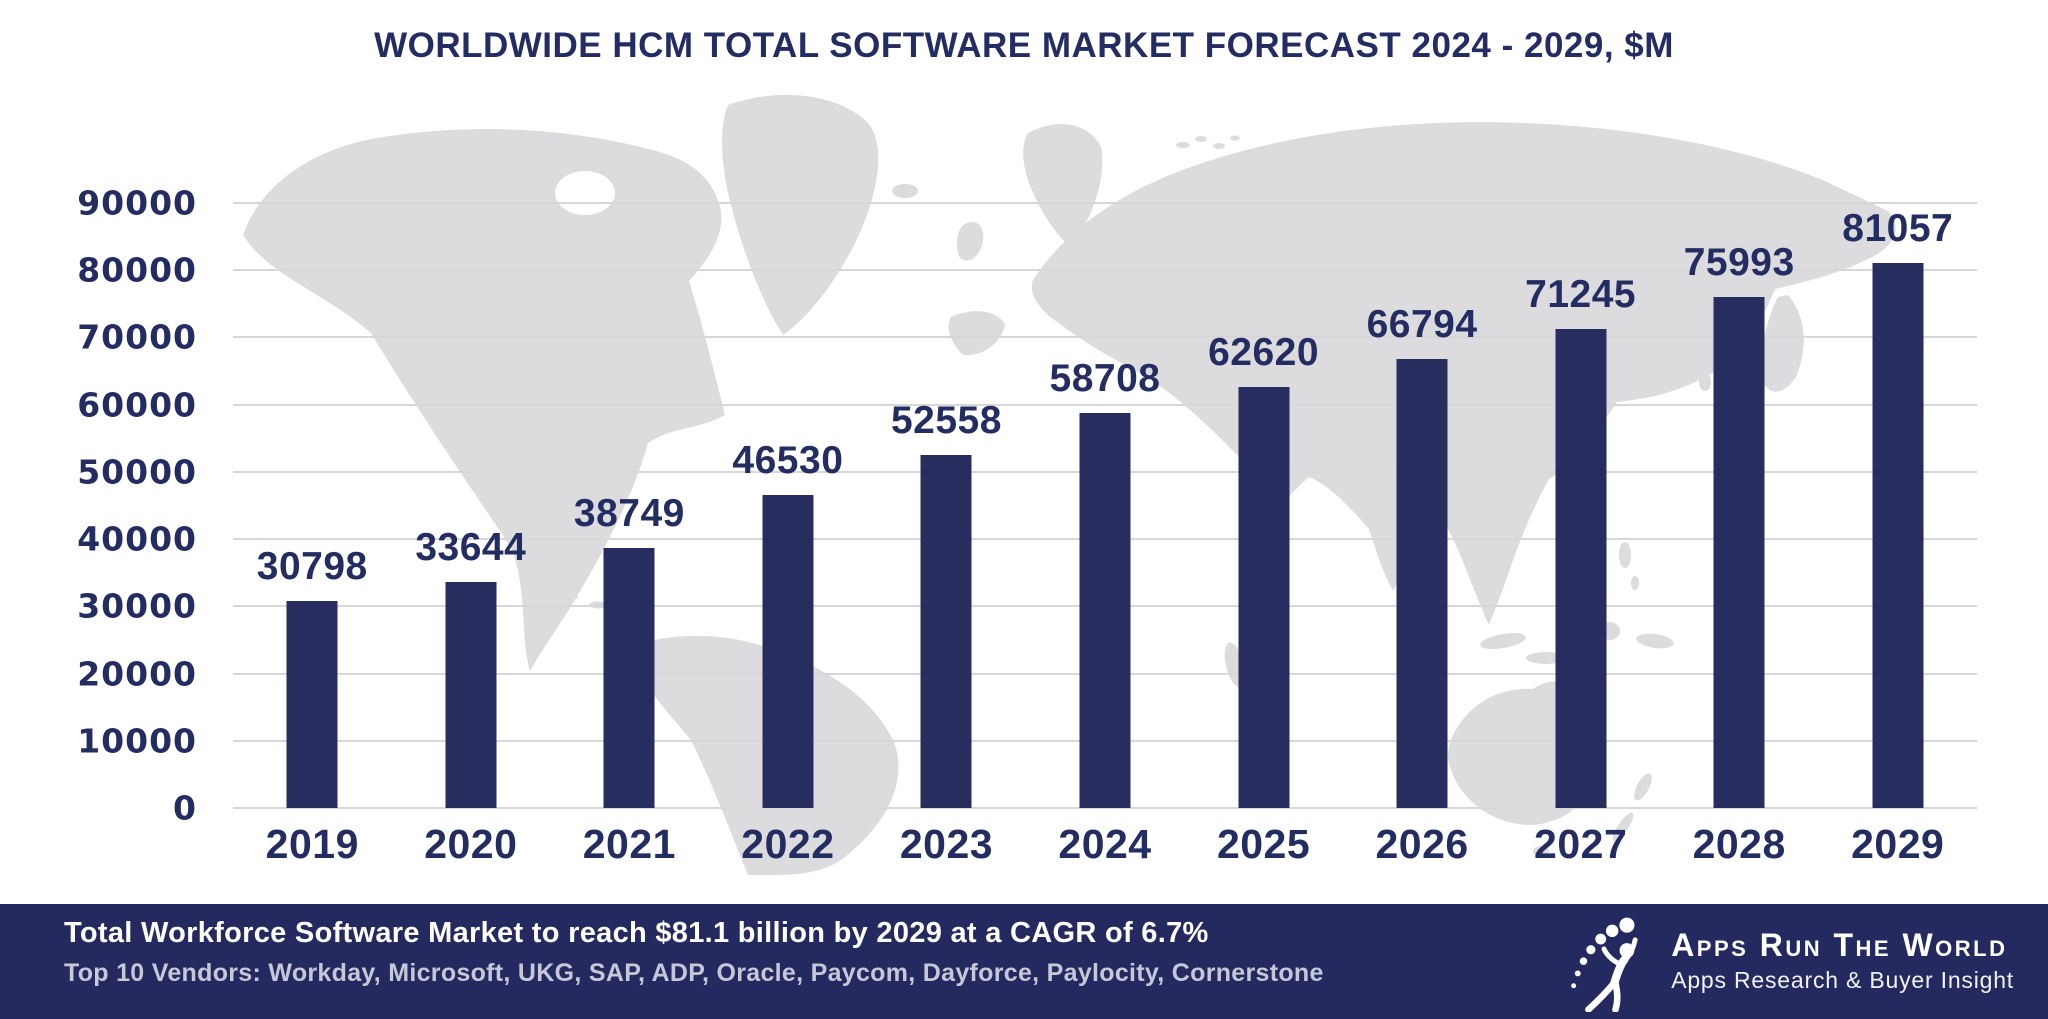  I want to click on bar-2029, so click(1898, 535).